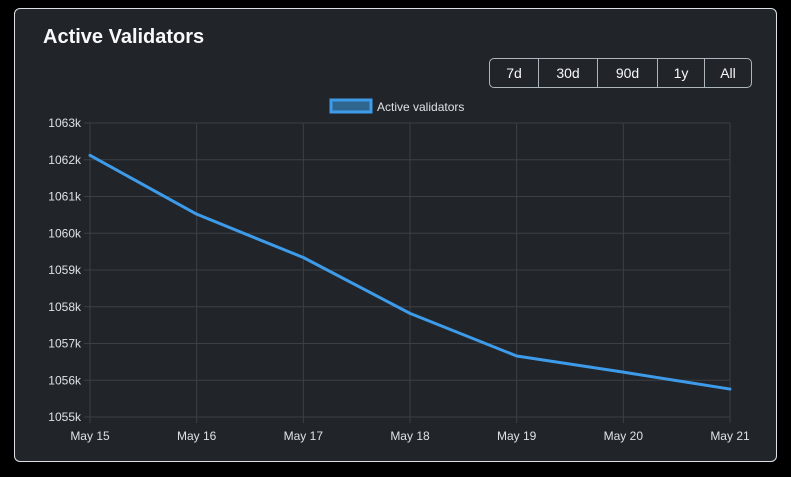  Describe the element at coordinates (65, 233) in the screenshot. I see `y-tick-label: 1060k` at that location.